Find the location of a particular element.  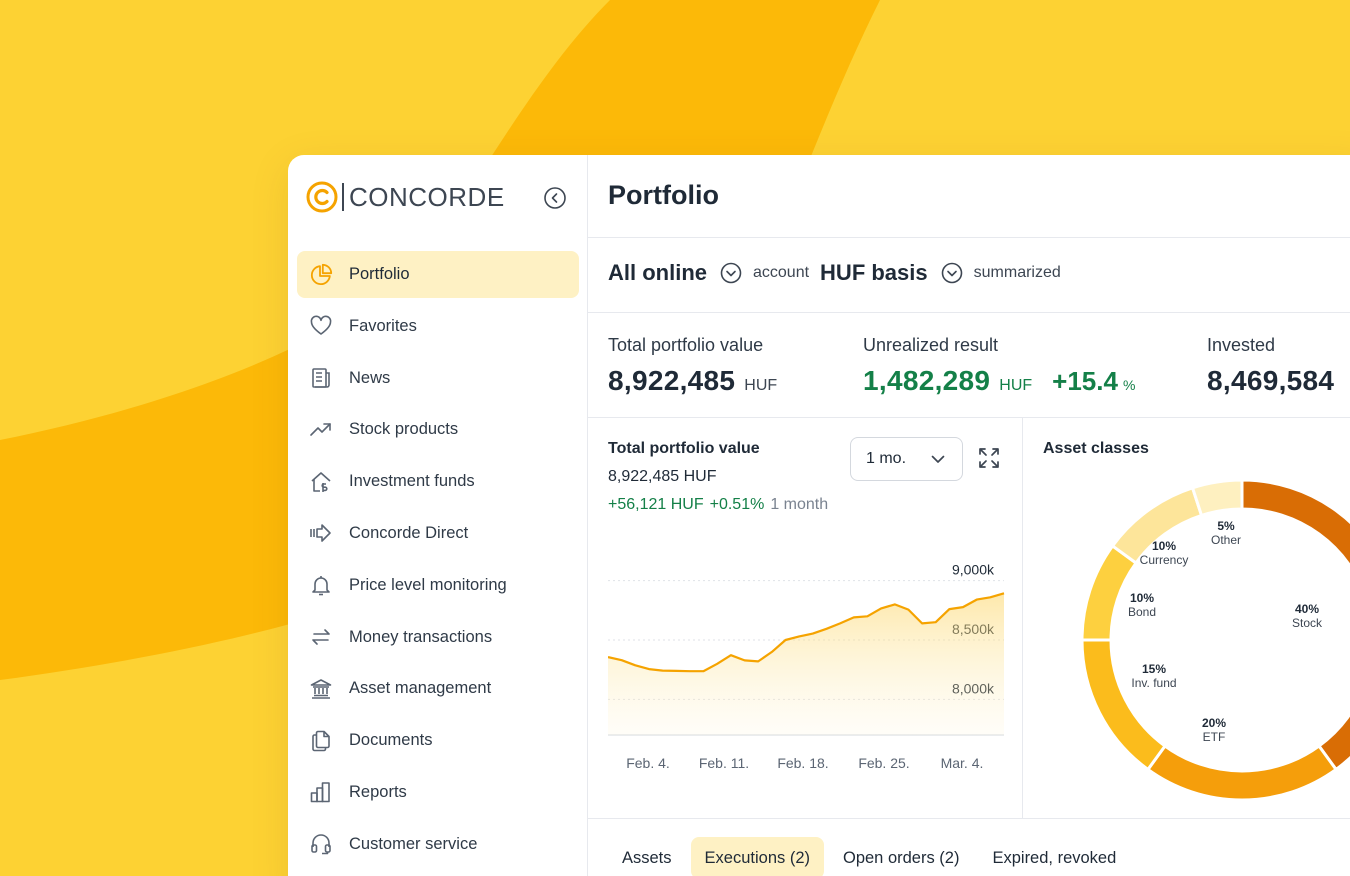

sidebar-nav: Portfolio Favorites News is located at coordinates (438, 562).